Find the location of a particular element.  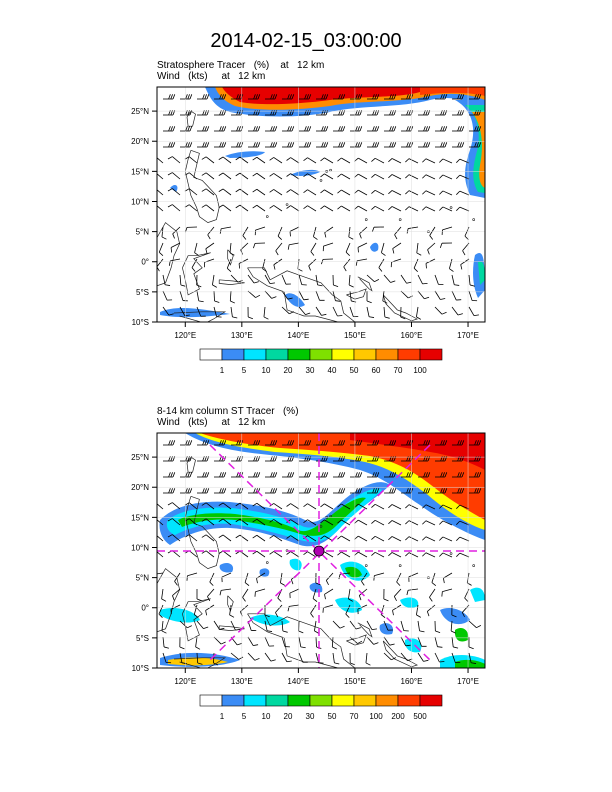

lat-label: 0° is located at coordinates (145, 262).